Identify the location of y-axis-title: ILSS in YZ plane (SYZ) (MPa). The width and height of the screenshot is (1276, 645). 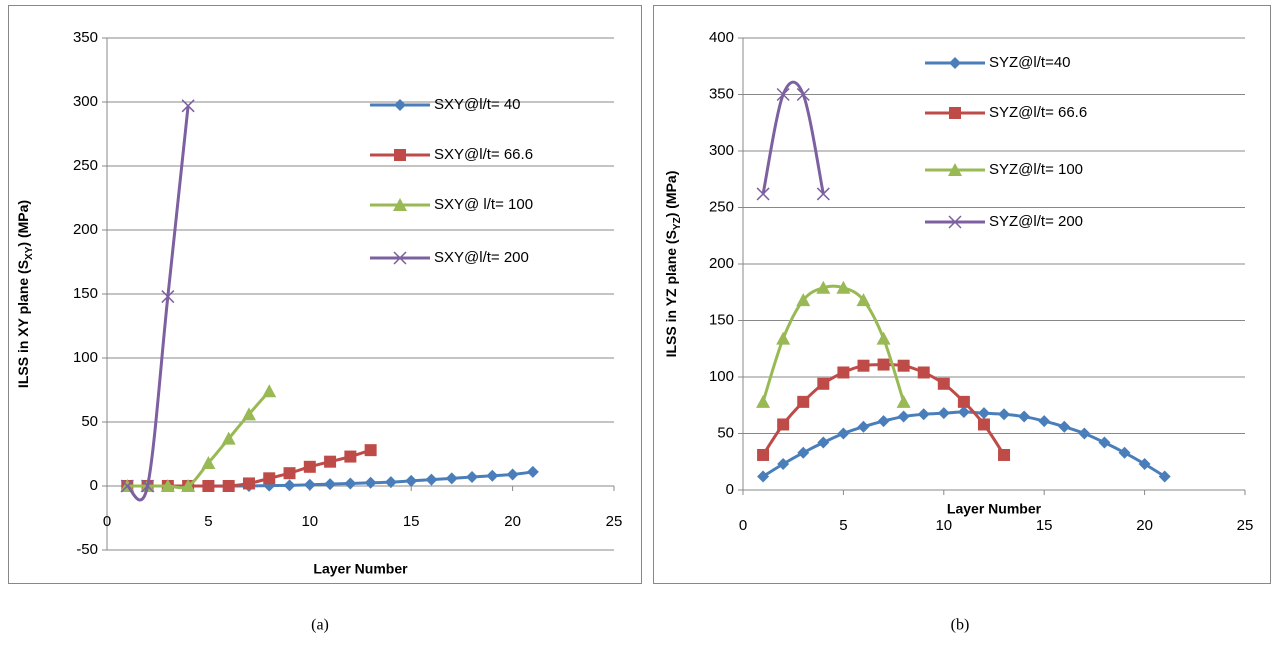
(673, 264).